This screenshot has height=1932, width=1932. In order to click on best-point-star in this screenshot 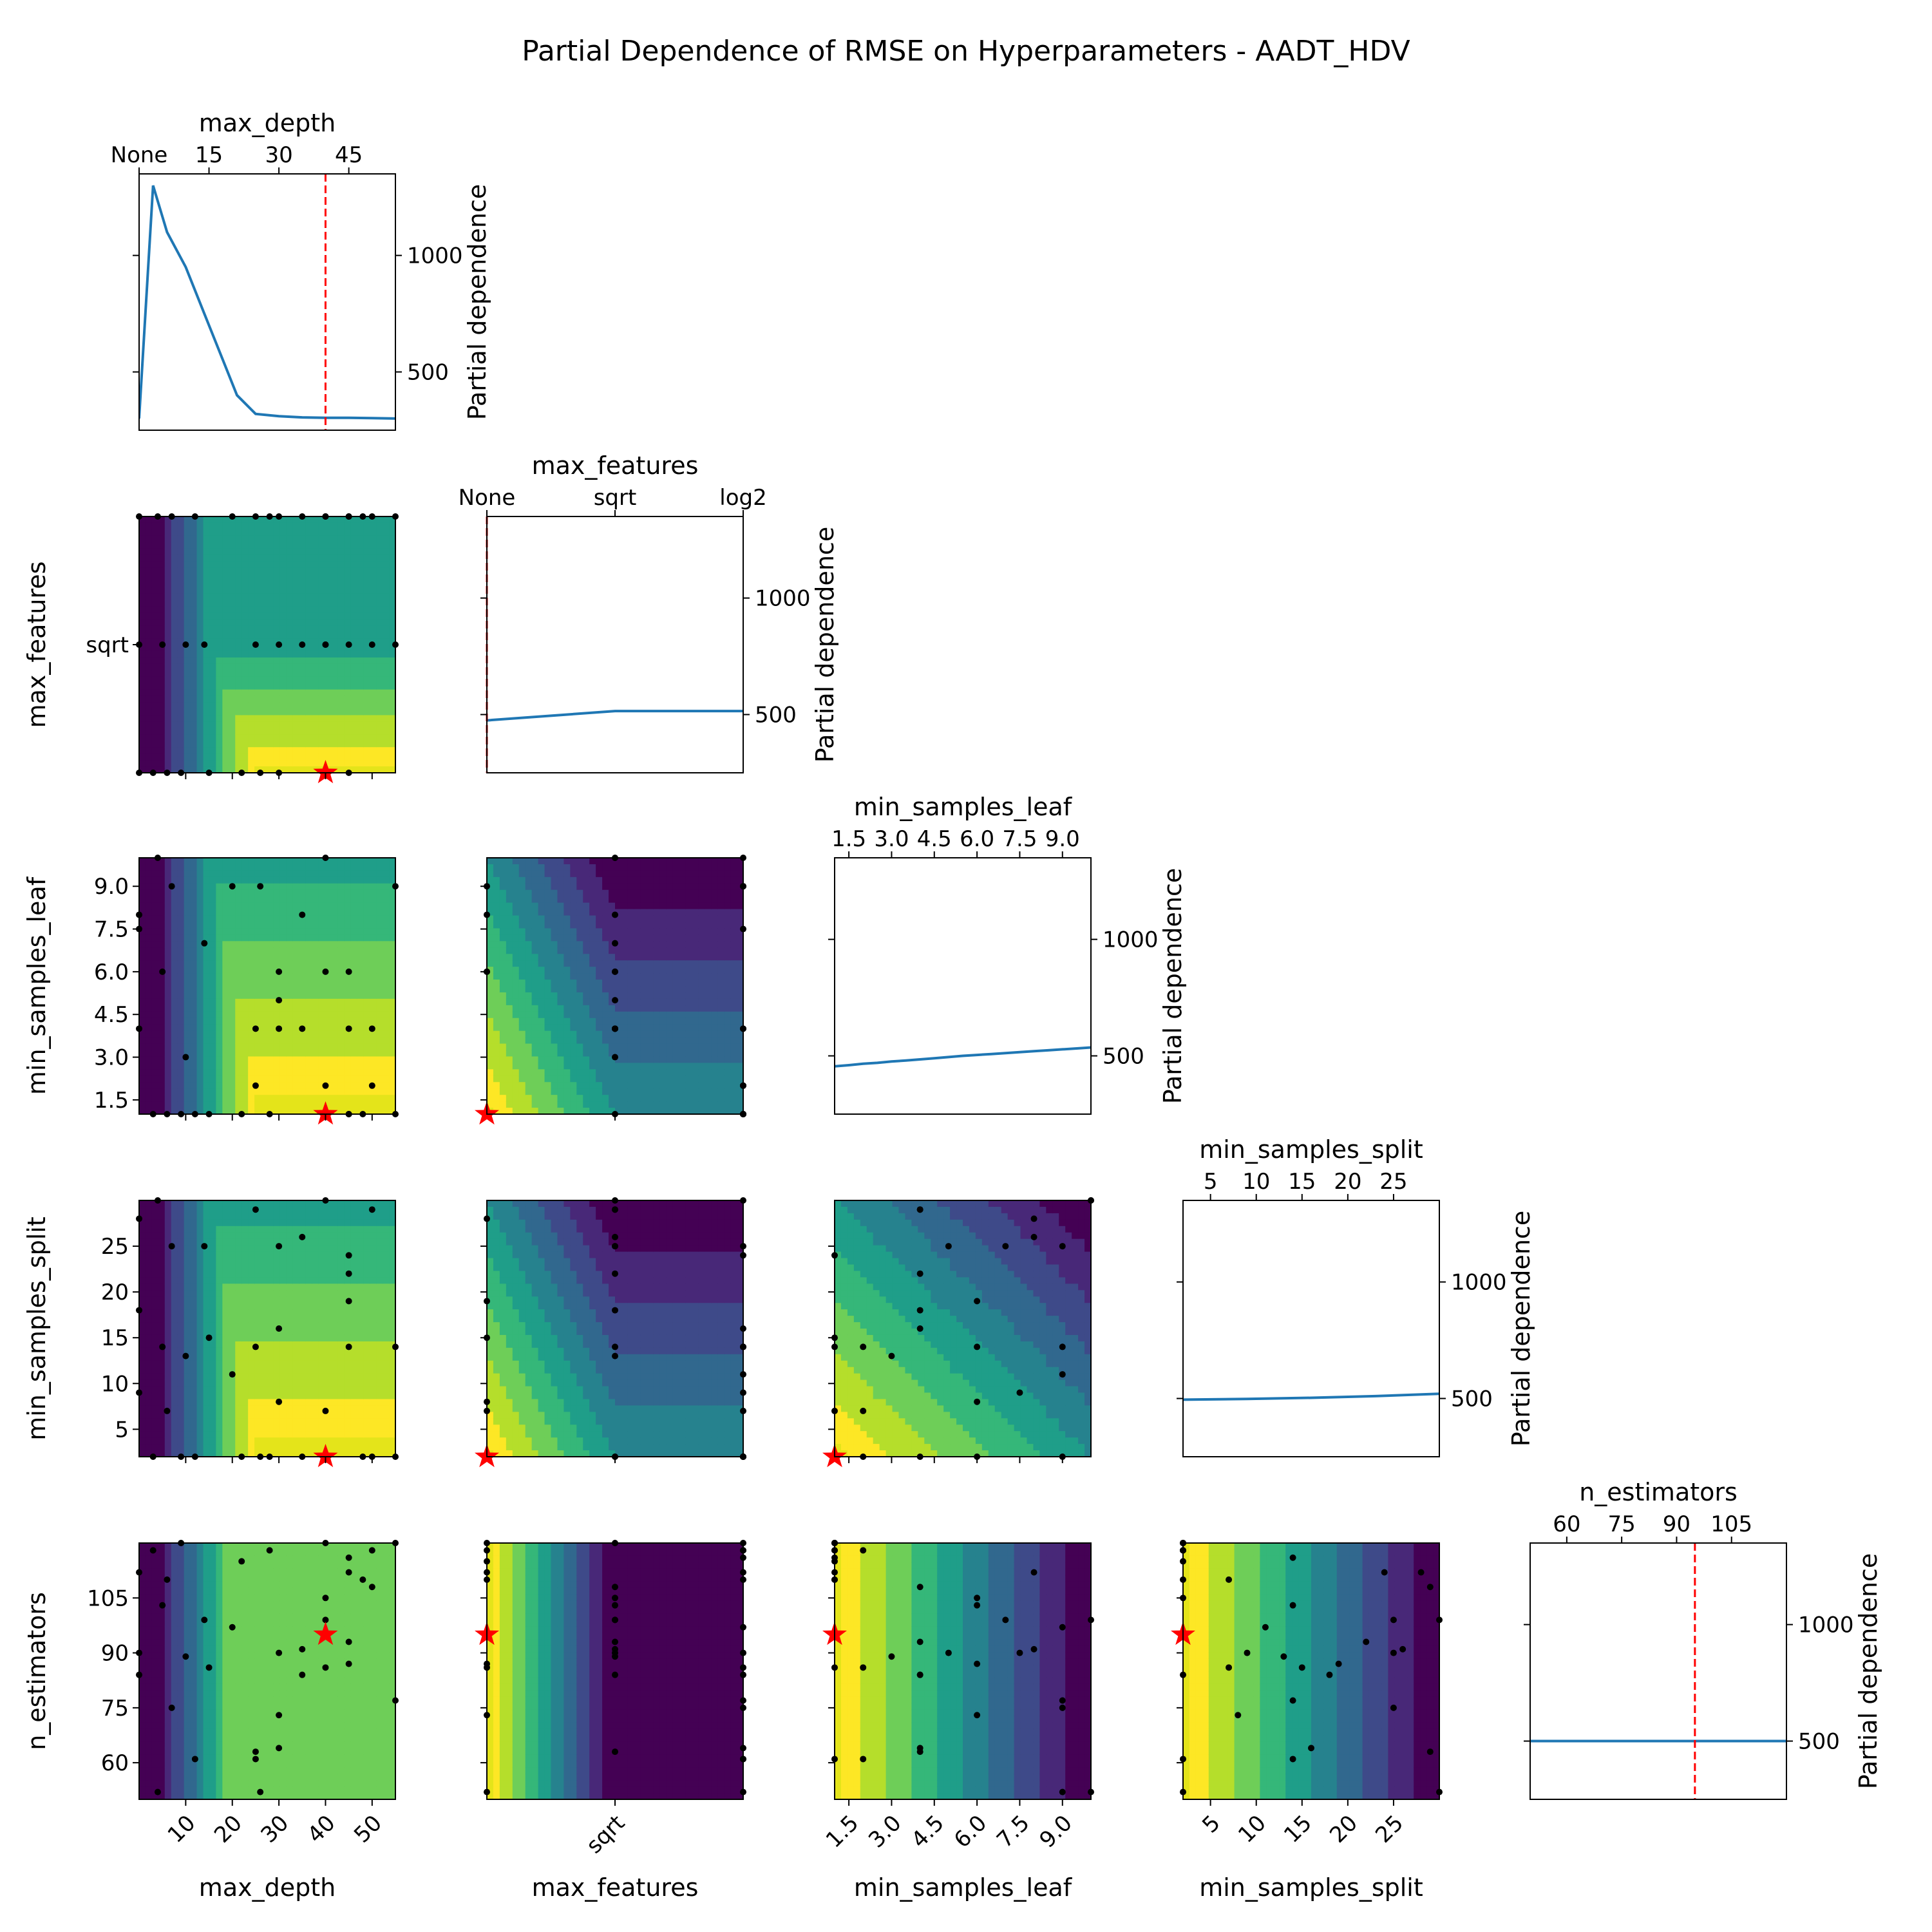, I will do `click(326, 1113)`.